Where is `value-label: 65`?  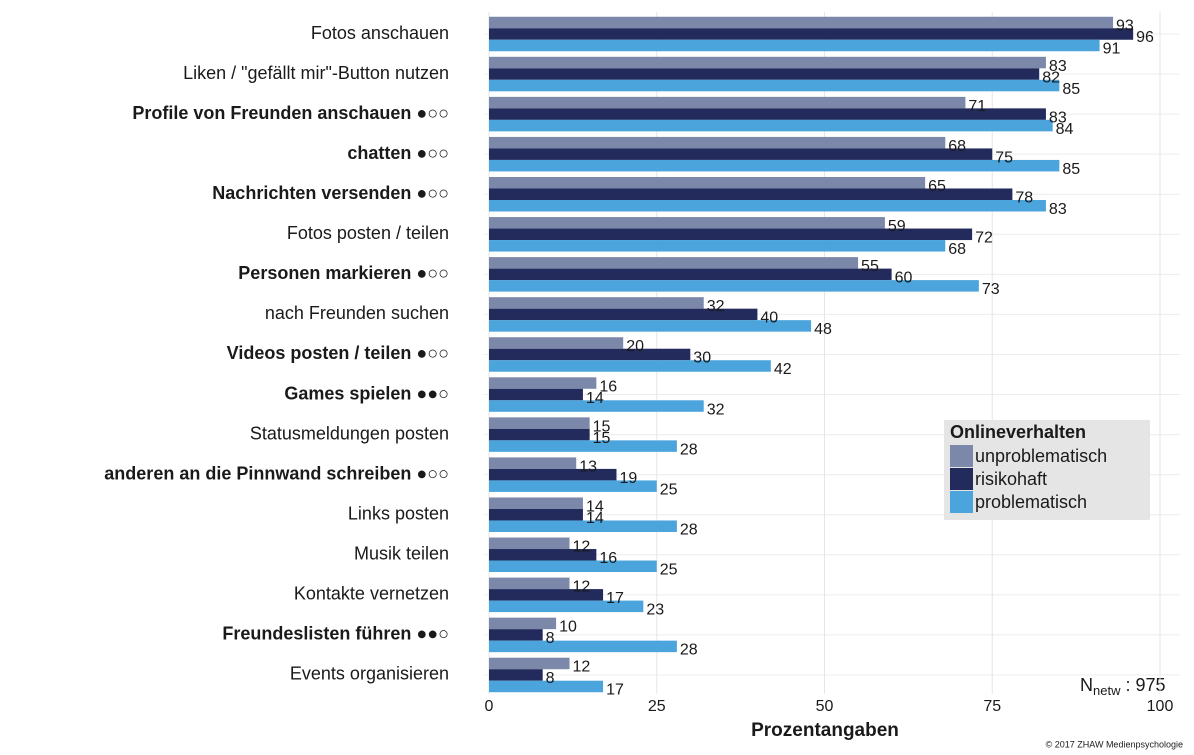 value-label: 65 is located at coordinates (937, 186).